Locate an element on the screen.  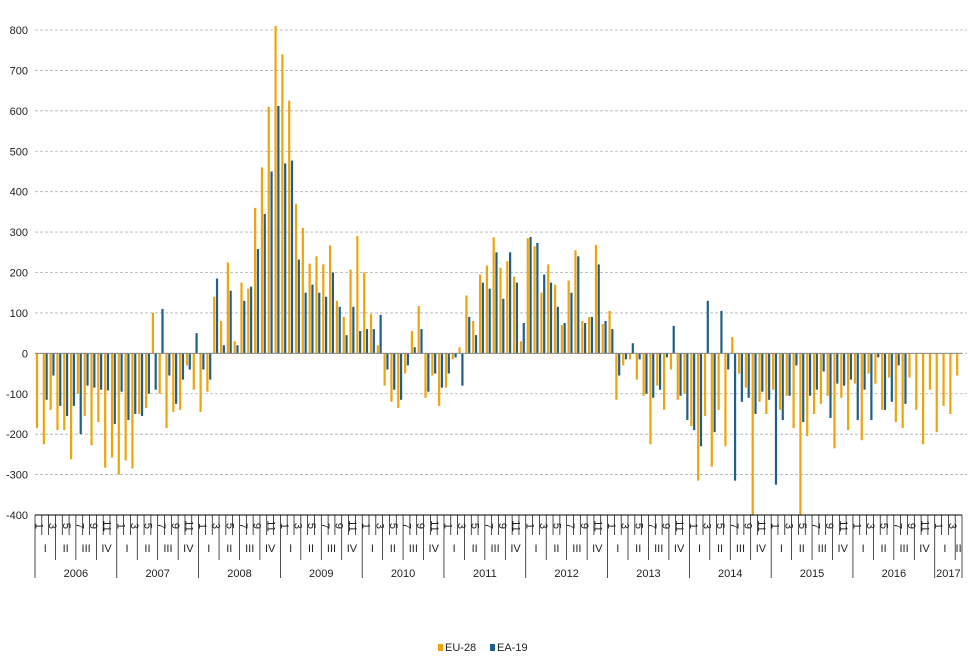
year-tick-label: 2008 is located at coordinates (239, 574).